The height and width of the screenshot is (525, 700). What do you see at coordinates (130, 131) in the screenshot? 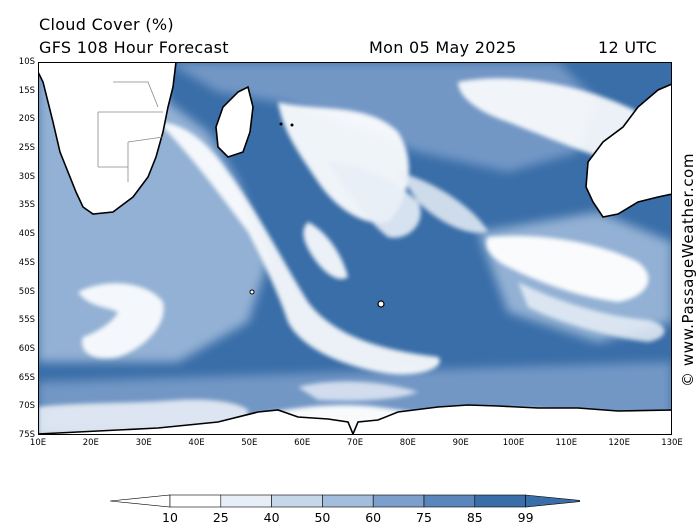
I see `country-borders` at bounding box center [130, 131].